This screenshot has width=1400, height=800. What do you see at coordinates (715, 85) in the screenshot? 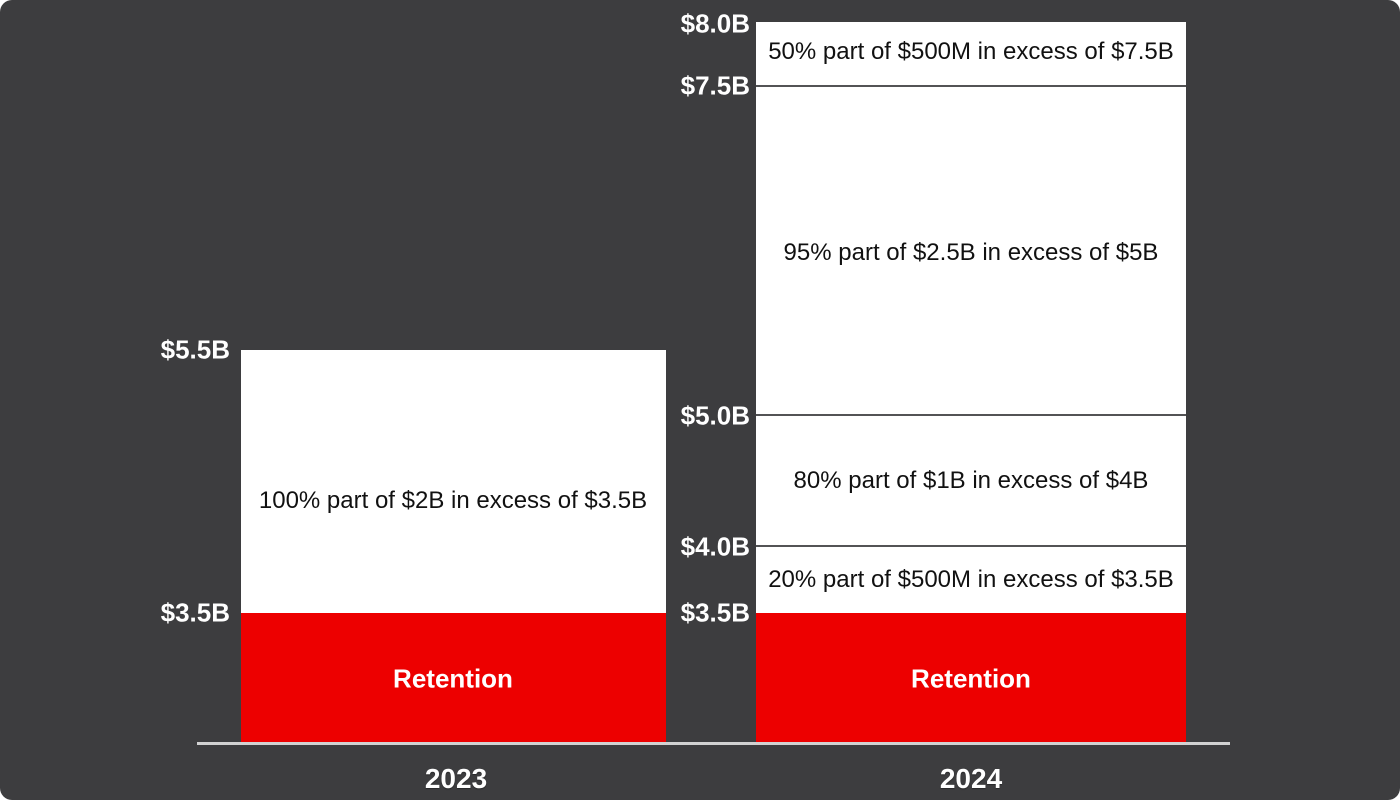
I see `tick-label-7-5b: $7.5B` at bounding box center [715, 85].